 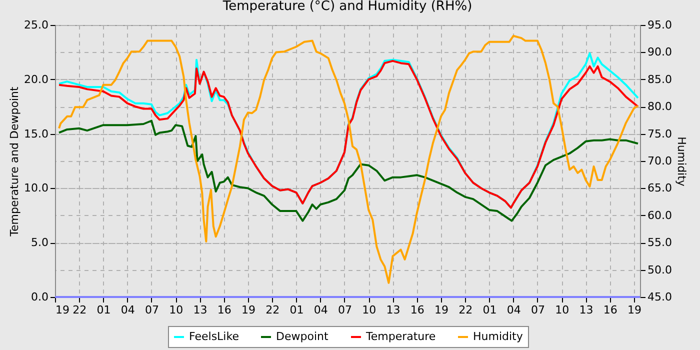 I want to click on legend-label: Humidity, so click(x=498, y=336).